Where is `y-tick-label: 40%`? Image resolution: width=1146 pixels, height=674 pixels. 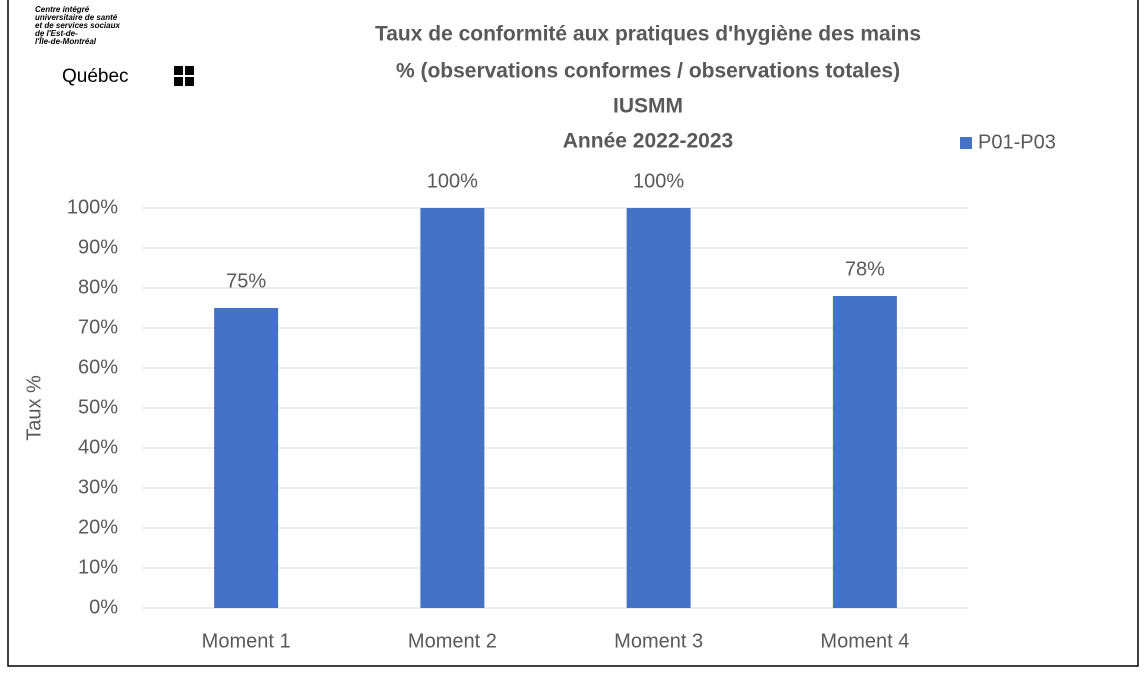
y-tick-label: 40% is located at coordinates (98, 447).